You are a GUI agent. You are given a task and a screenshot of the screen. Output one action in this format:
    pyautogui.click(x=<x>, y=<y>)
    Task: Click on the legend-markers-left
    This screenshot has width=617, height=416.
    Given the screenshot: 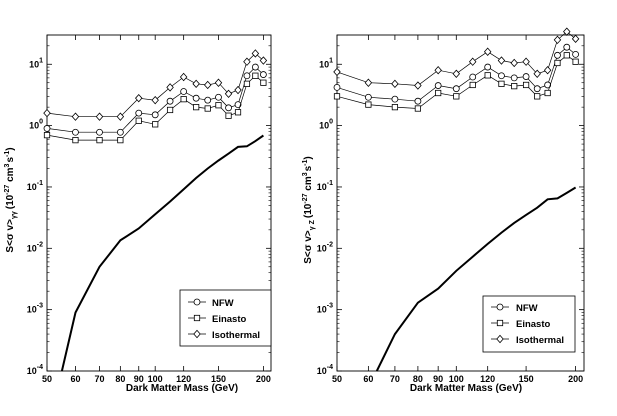 What is the action you would take?
    pyautogui.click(x=197, y=318)
    